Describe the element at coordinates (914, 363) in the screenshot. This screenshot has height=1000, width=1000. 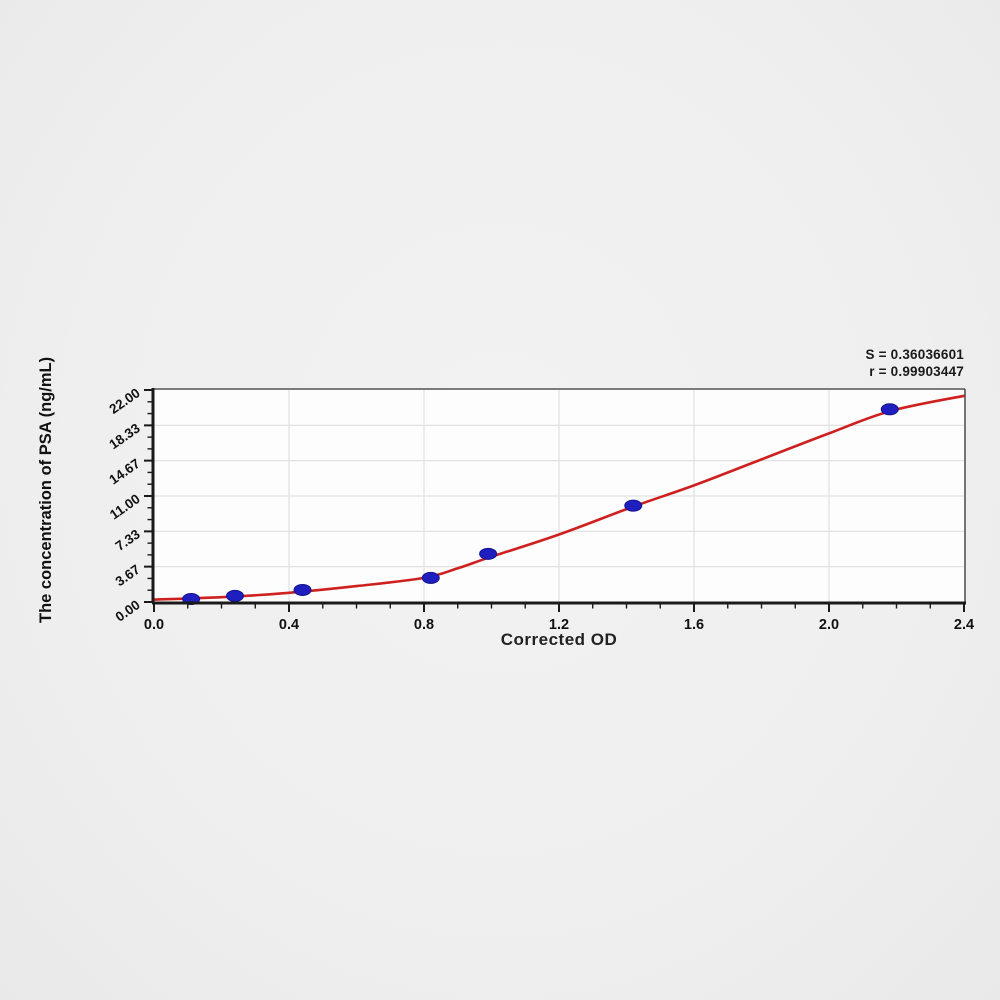
I see `fit-statistics: S = 0.36036601 r = 0.99903447` at that location.